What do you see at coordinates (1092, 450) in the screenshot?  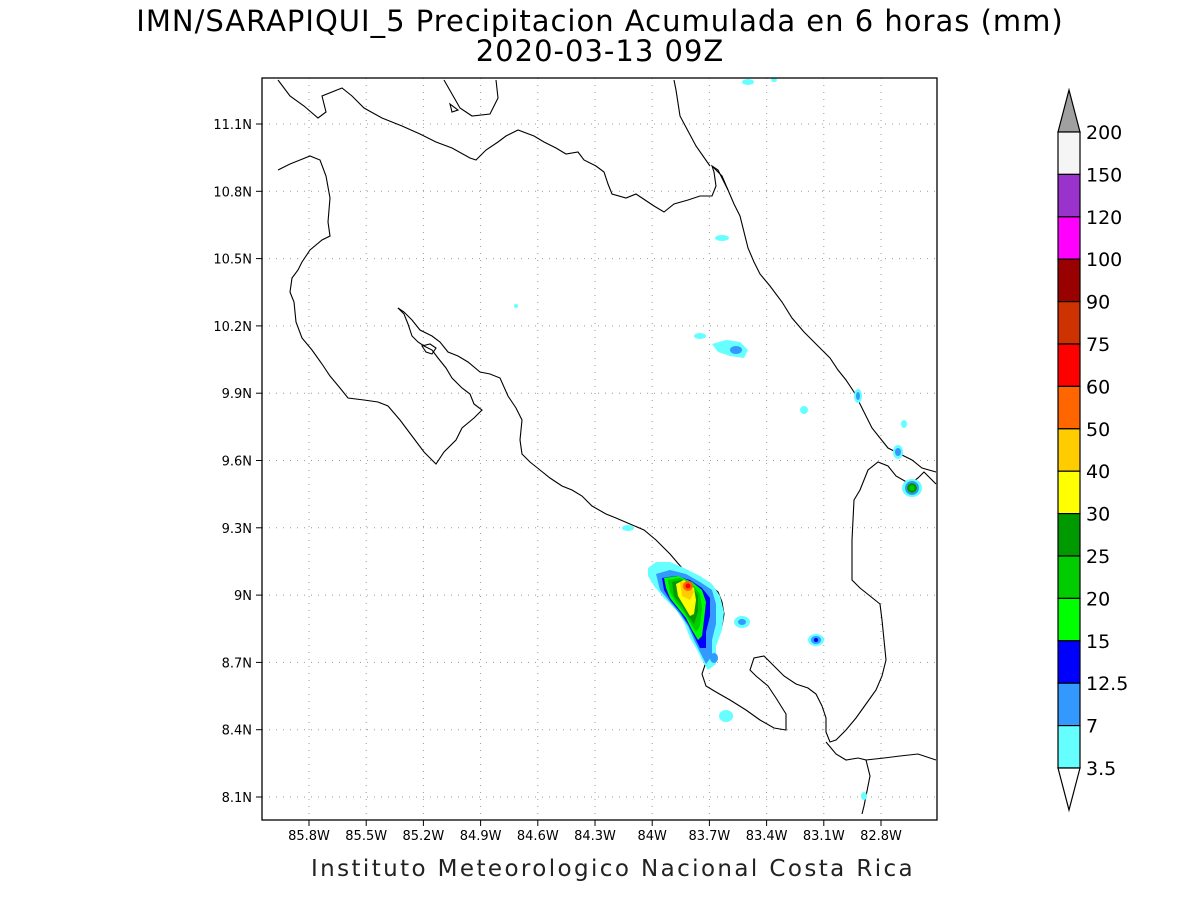 I see `colorbar: 200 150 120 100 90 75 60 50 40 30 25 20 15 12.5 7 3.5` at bounding box center [1092, 450].